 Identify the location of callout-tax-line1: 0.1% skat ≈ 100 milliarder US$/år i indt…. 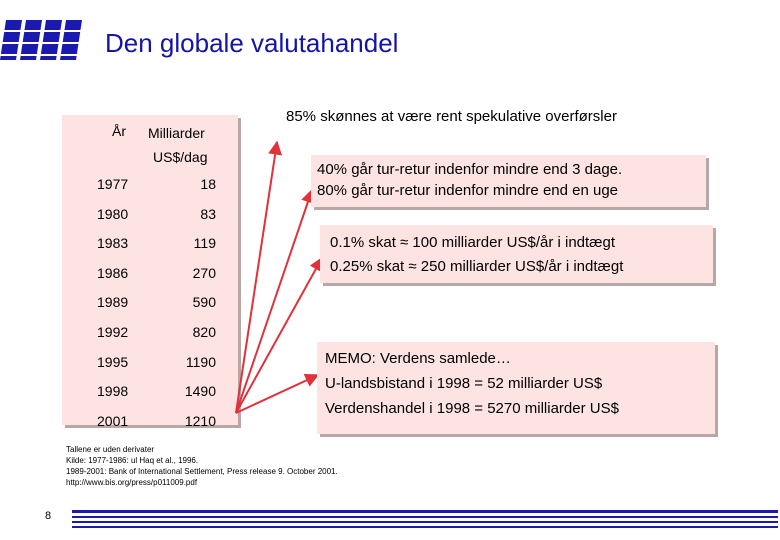
(473, 242).